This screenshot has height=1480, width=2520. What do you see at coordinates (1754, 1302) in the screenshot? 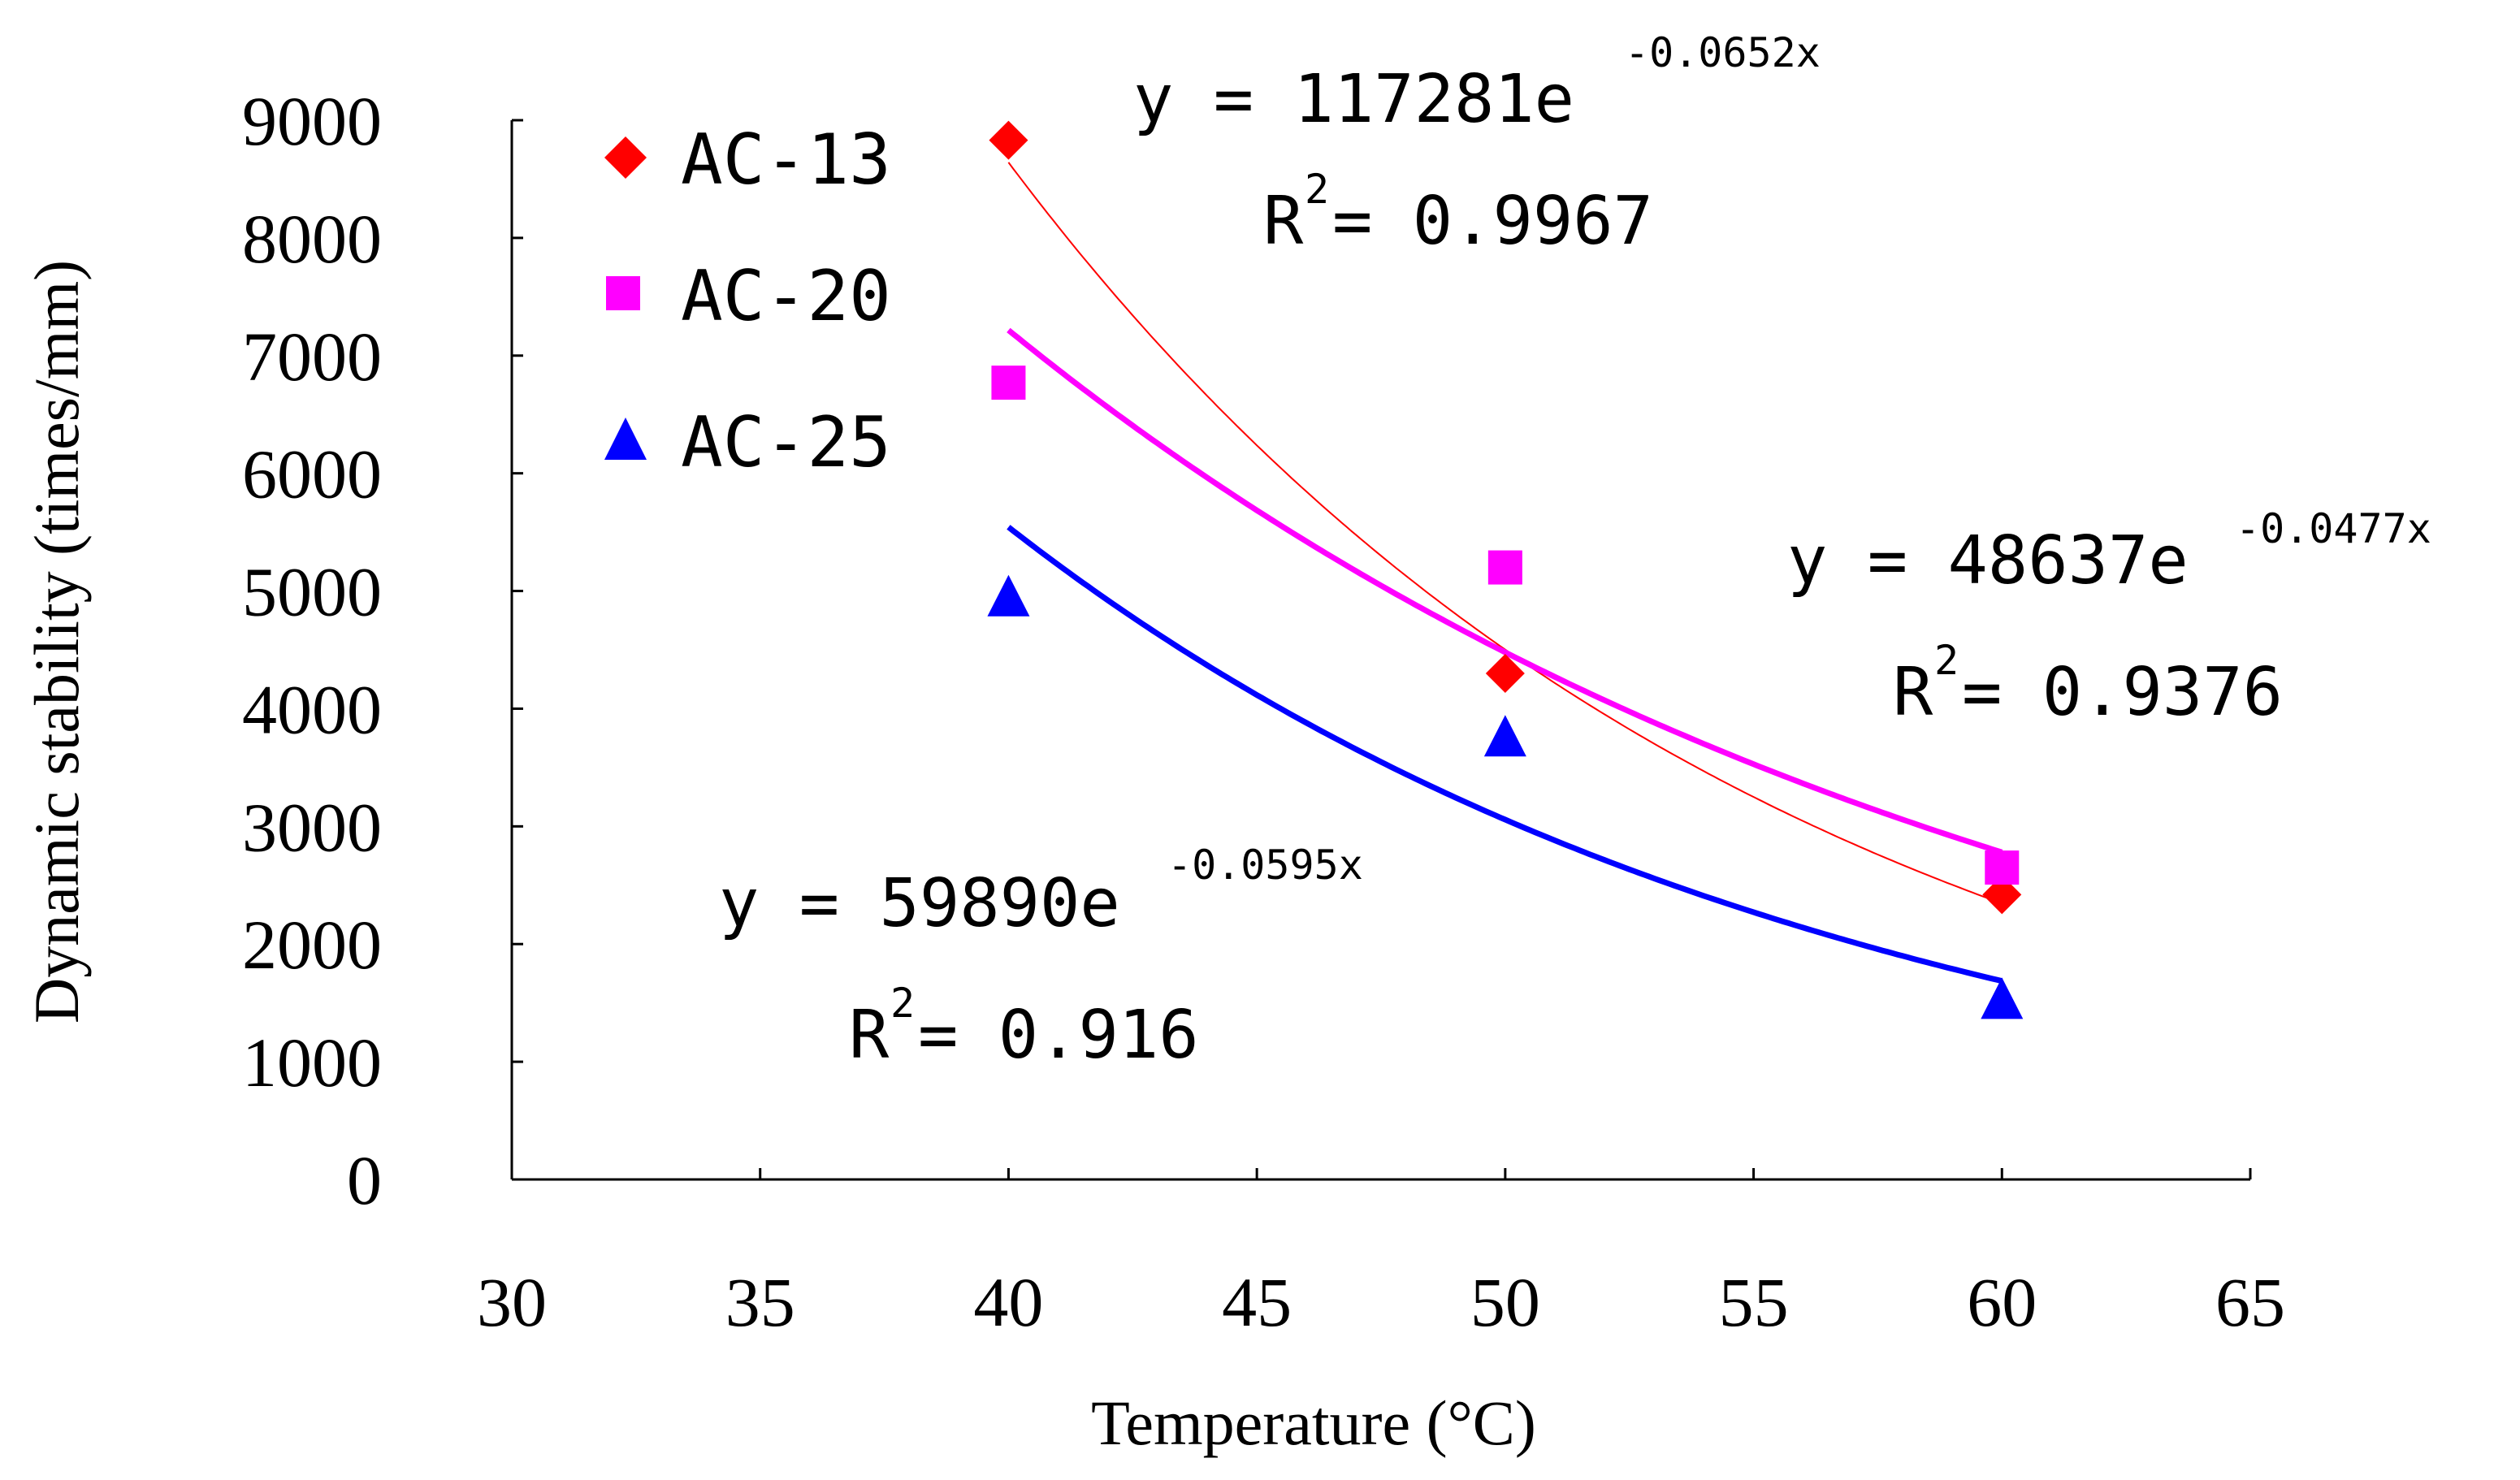
I see `x-tick-label: 55` at bounding box center [1754, 1302].